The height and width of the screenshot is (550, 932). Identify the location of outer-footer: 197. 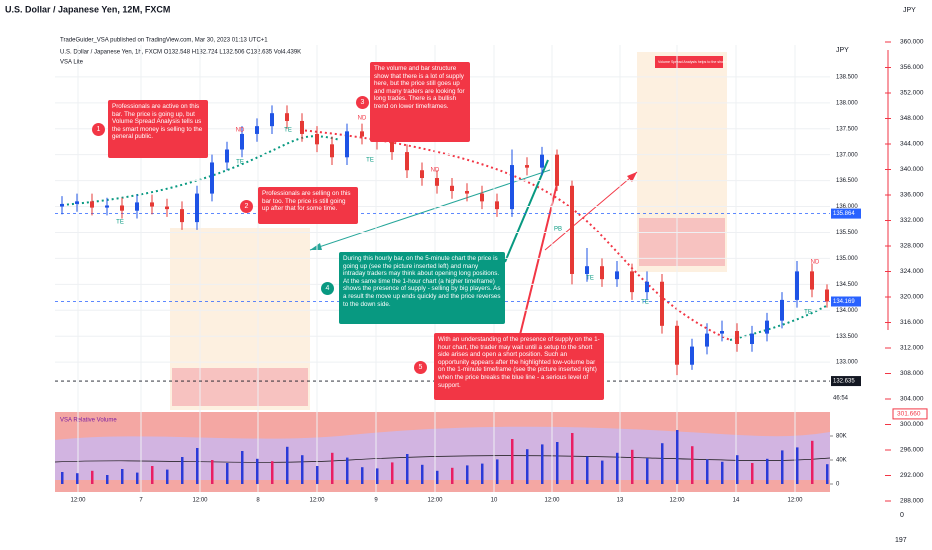
(901, 540).